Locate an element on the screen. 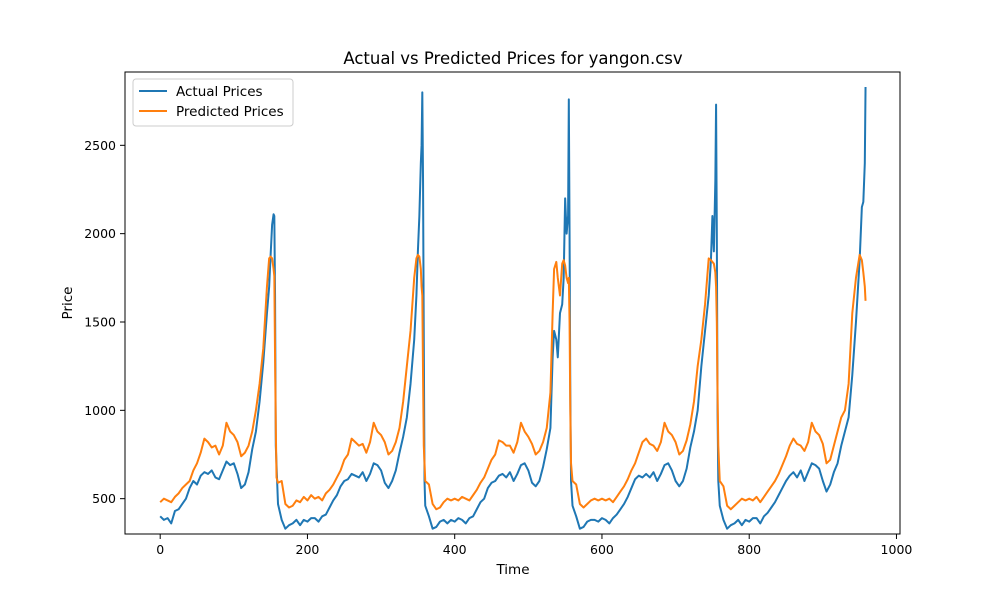 Image resolution: width=1000 pixels, height=600 pixels. x-tick-label: 1000 is located at coordinates (897, 549).